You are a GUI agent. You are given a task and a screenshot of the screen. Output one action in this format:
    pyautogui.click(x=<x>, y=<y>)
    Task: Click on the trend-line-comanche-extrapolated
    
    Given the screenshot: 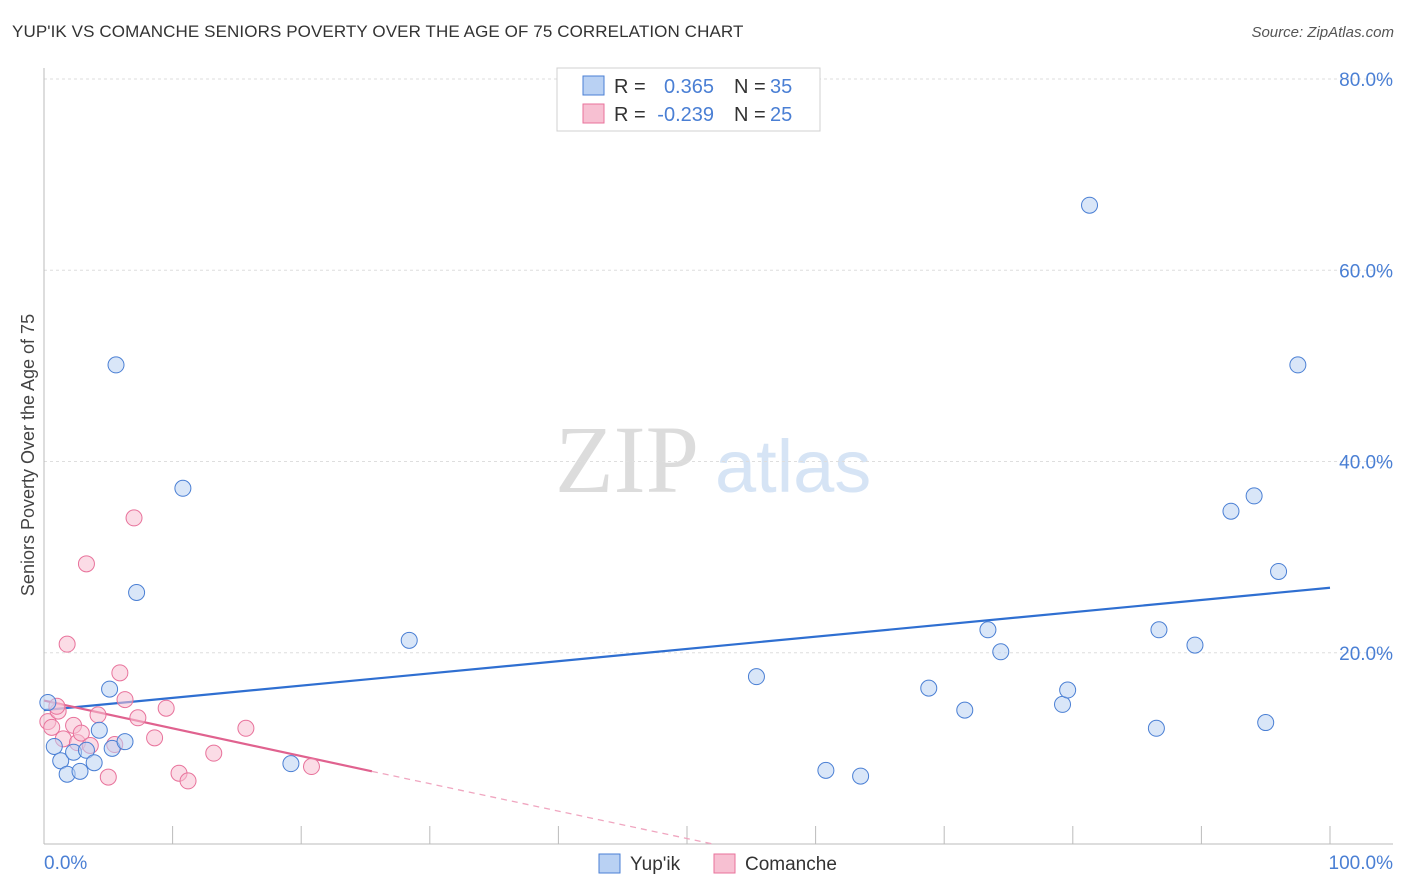 What is the action you would take?
    pyautogui.click(x=542, y=807)
    